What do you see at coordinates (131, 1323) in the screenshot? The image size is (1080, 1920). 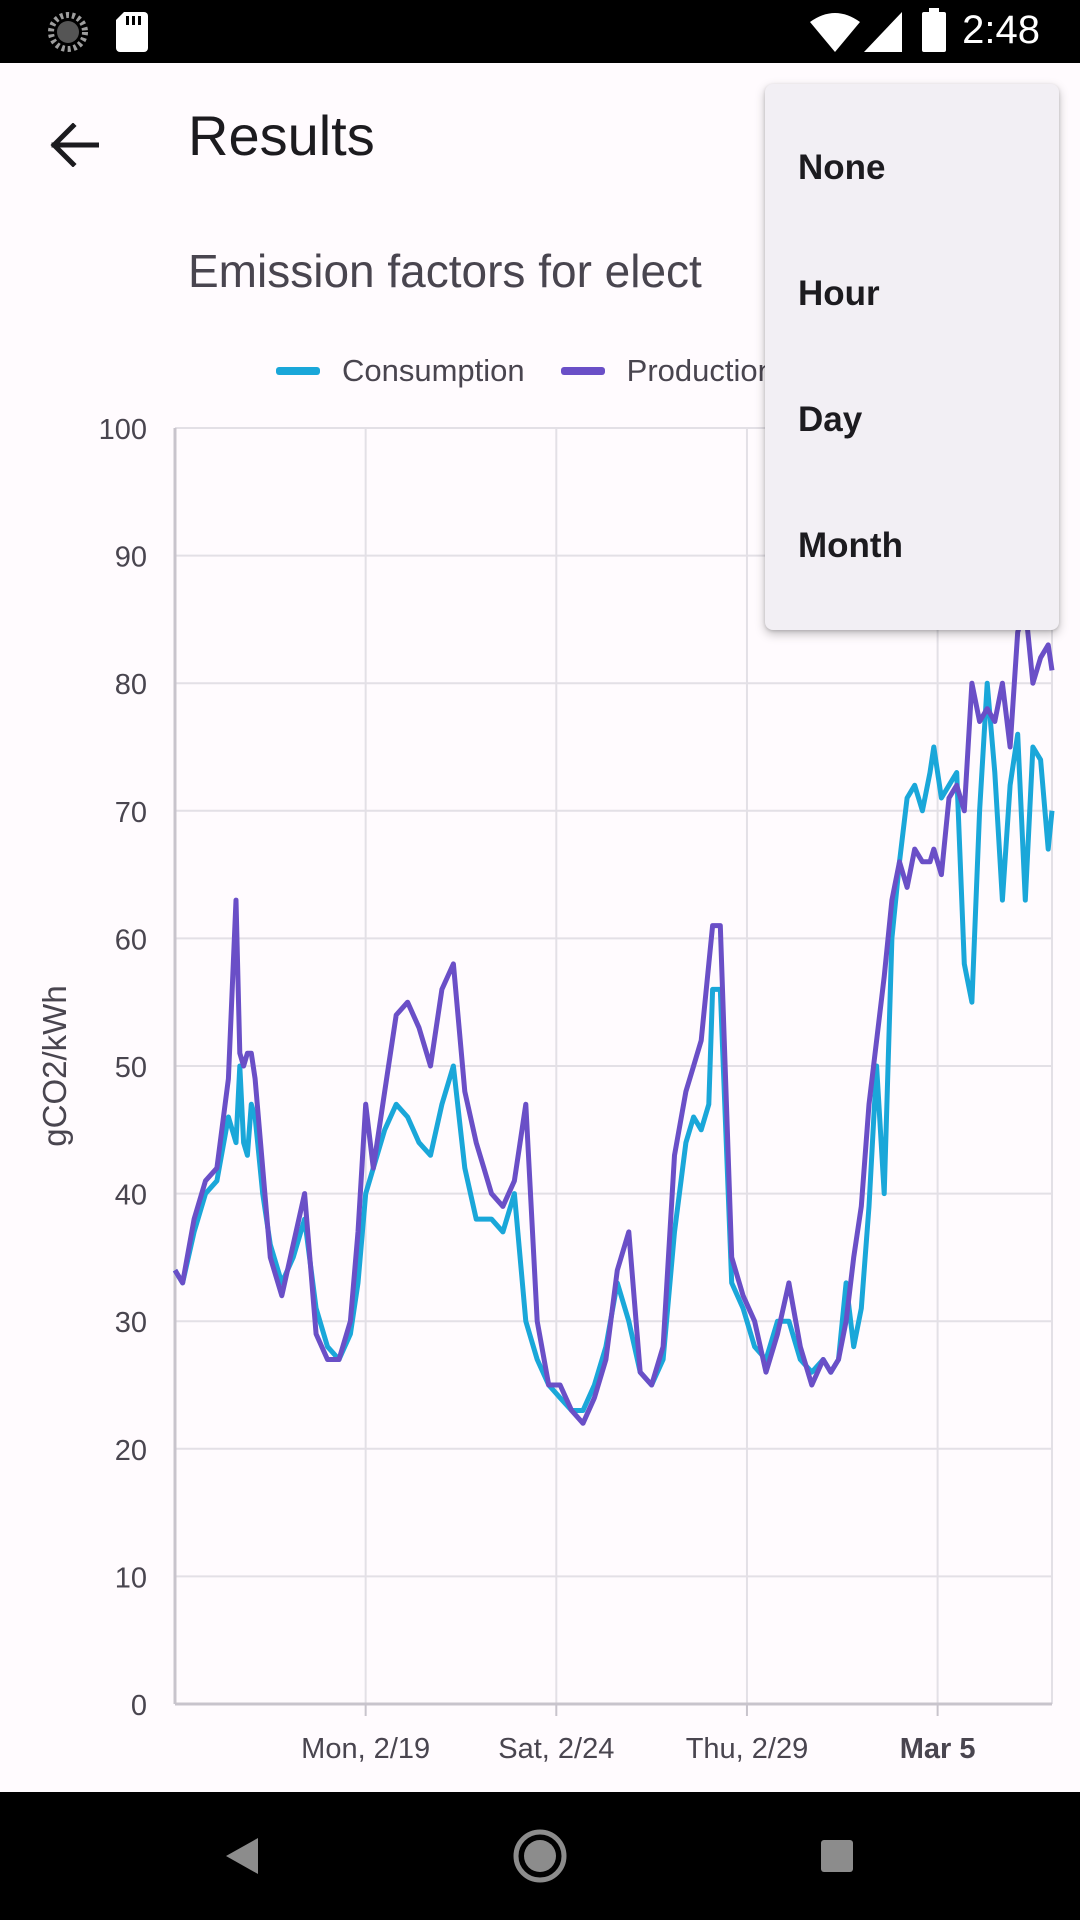 I see `y-tick-label: 30` at bounding box center [131, 1323].